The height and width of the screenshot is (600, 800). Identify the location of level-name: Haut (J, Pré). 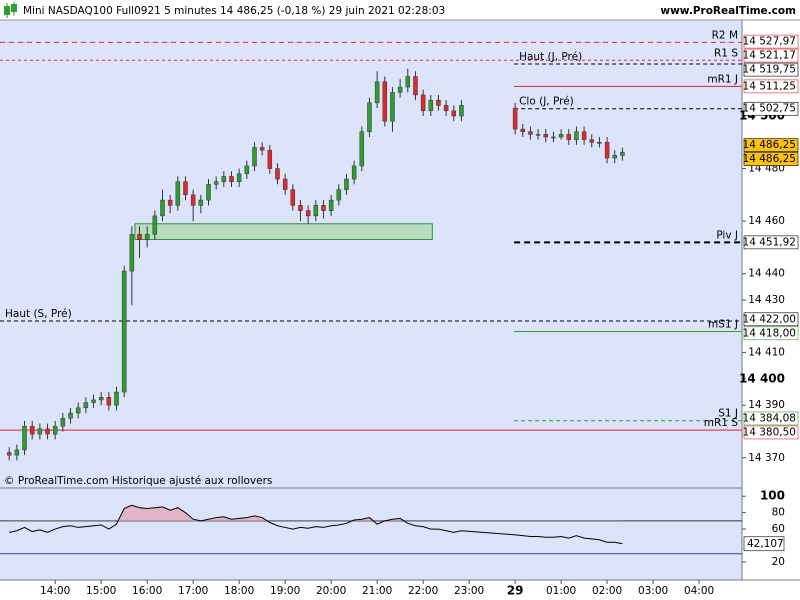
(550, 57).